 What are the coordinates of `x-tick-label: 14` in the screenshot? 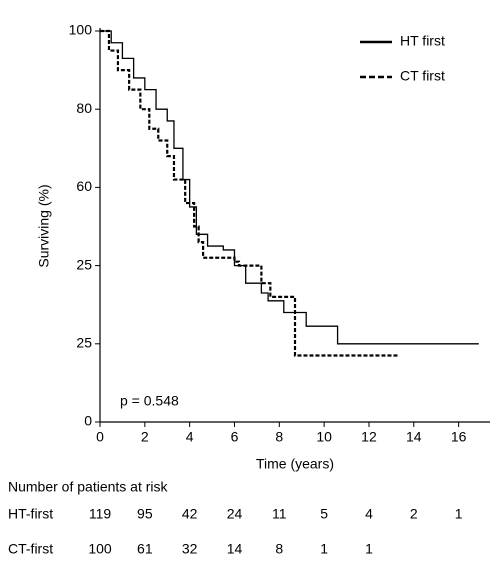 It's located at (414, 437).